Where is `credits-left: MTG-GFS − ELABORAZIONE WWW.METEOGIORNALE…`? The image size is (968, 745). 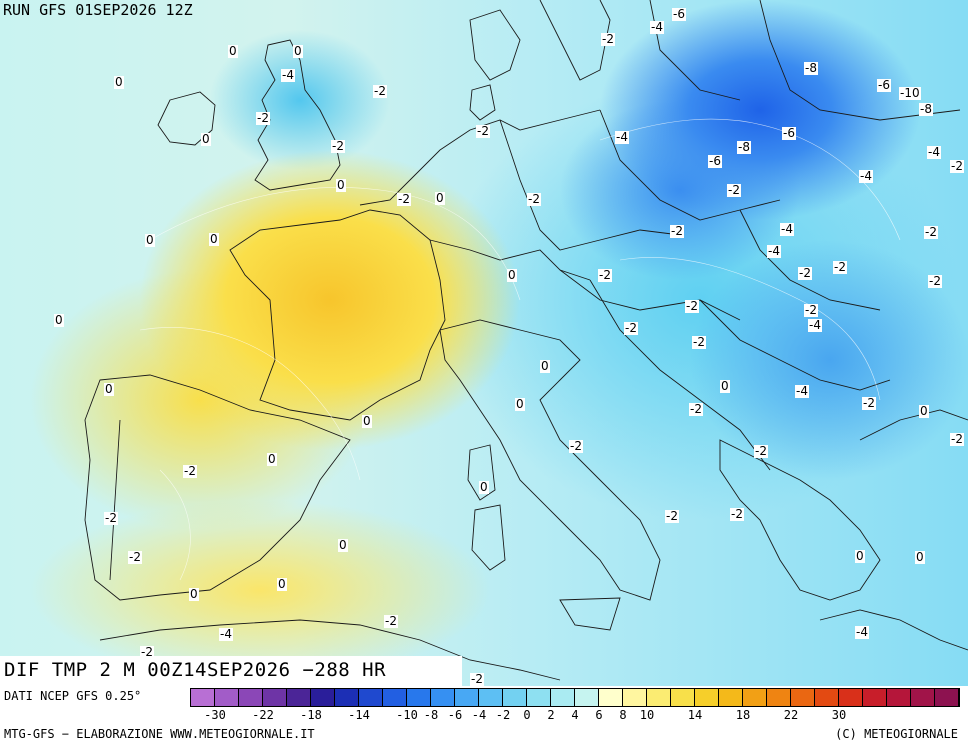
credits-left: MTG-GFS − ELABORAZIONE WWW.METEOGIORNALE… is located at coordinates (159, 734).